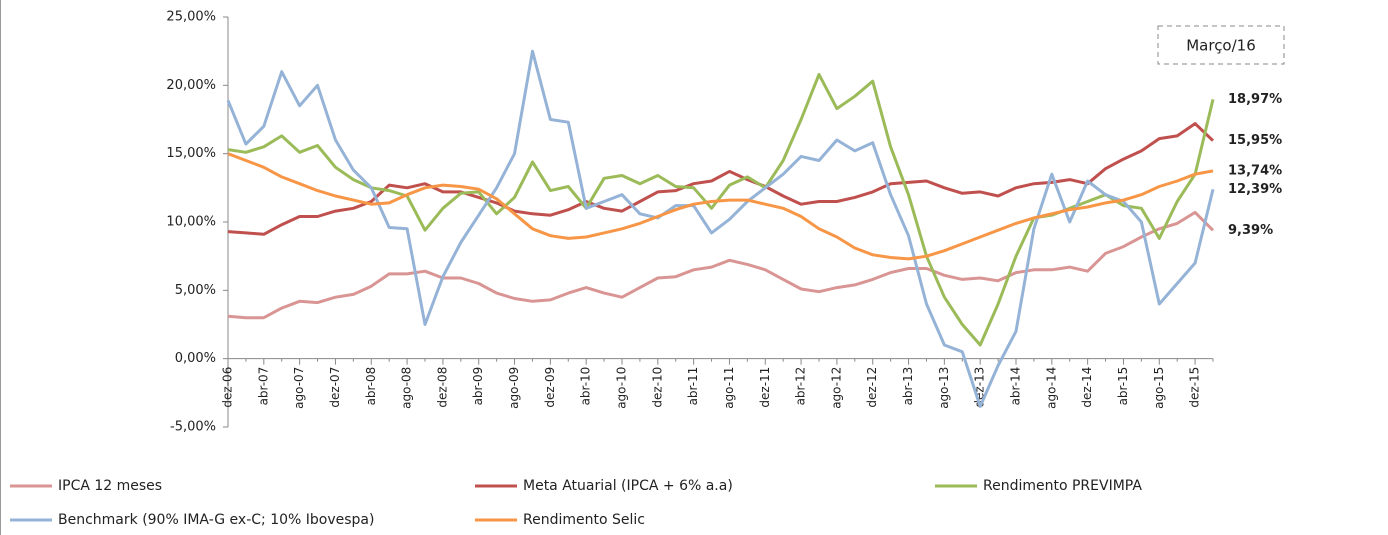 This screenshot has height=535, width=1388. Describe the element at coordinates (693, 386) in the screenshot. I see `x-tick-label: abr-11` at that location.